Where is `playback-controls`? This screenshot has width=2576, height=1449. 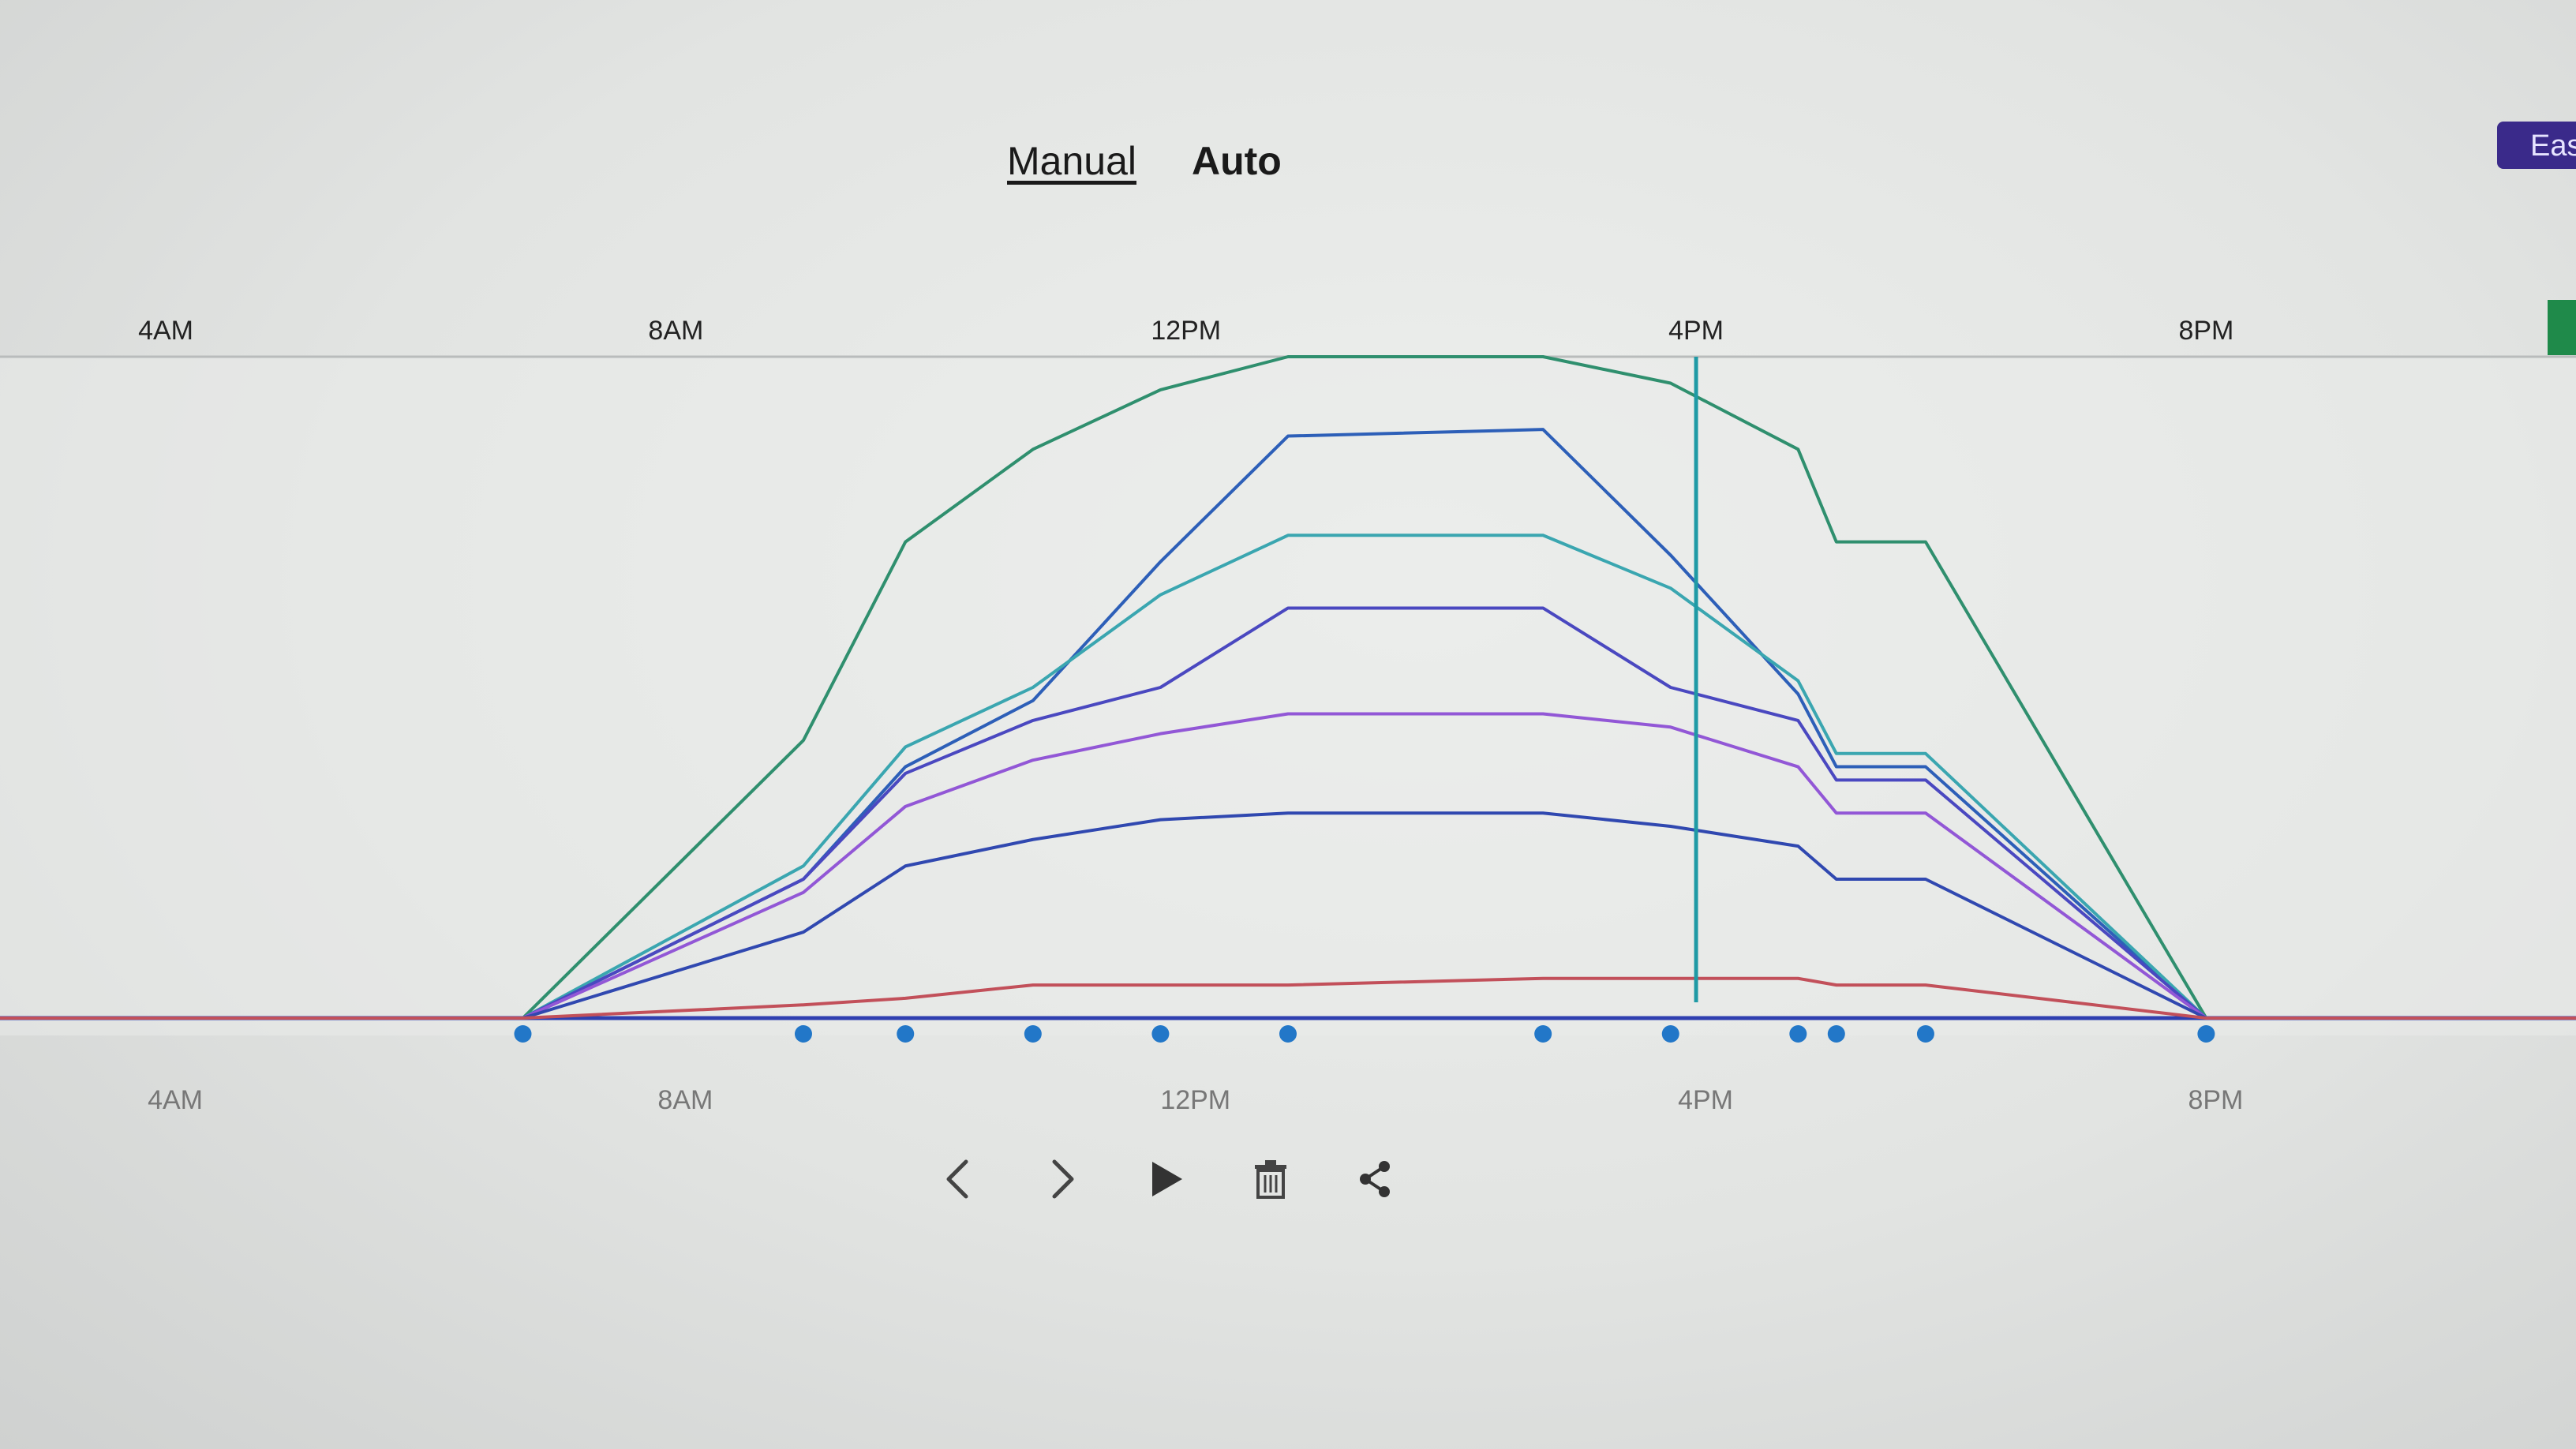 playback-controls is located at coordinates (1166, 1179).